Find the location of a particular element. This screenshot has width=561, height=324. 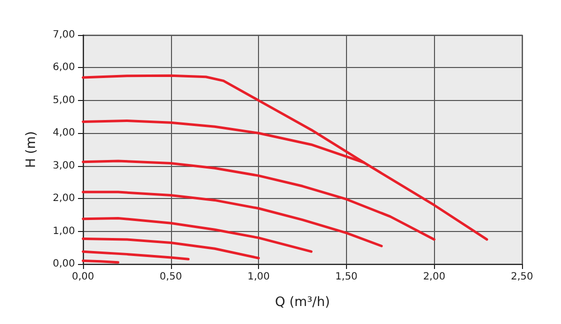

y-tick-label: 4,00 is located at coordinates (63, 133).